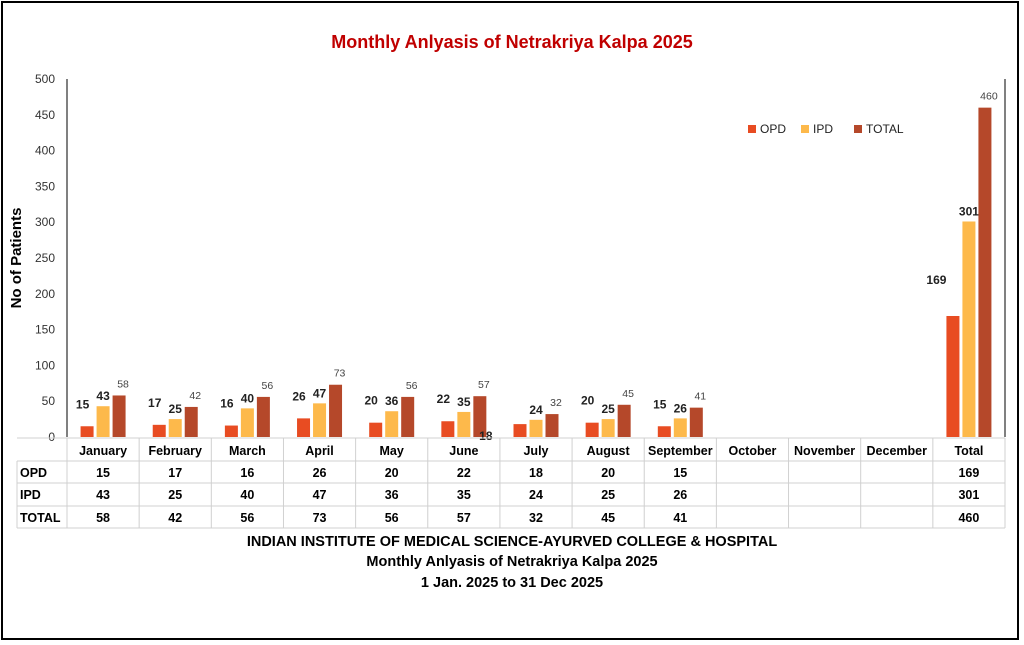 This screenshot has height=645, width=1024. I want to click on data-label-ipd: 43, so click(103, 396).